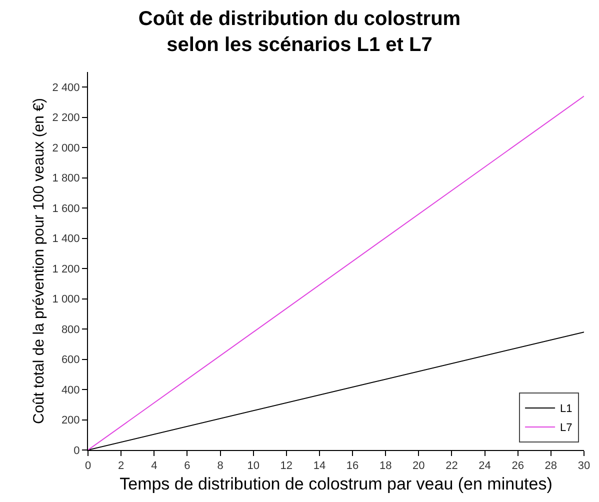 This screenshot has height=502, width=599. I want to click on x-tick-label: 16, so click(352, 466).